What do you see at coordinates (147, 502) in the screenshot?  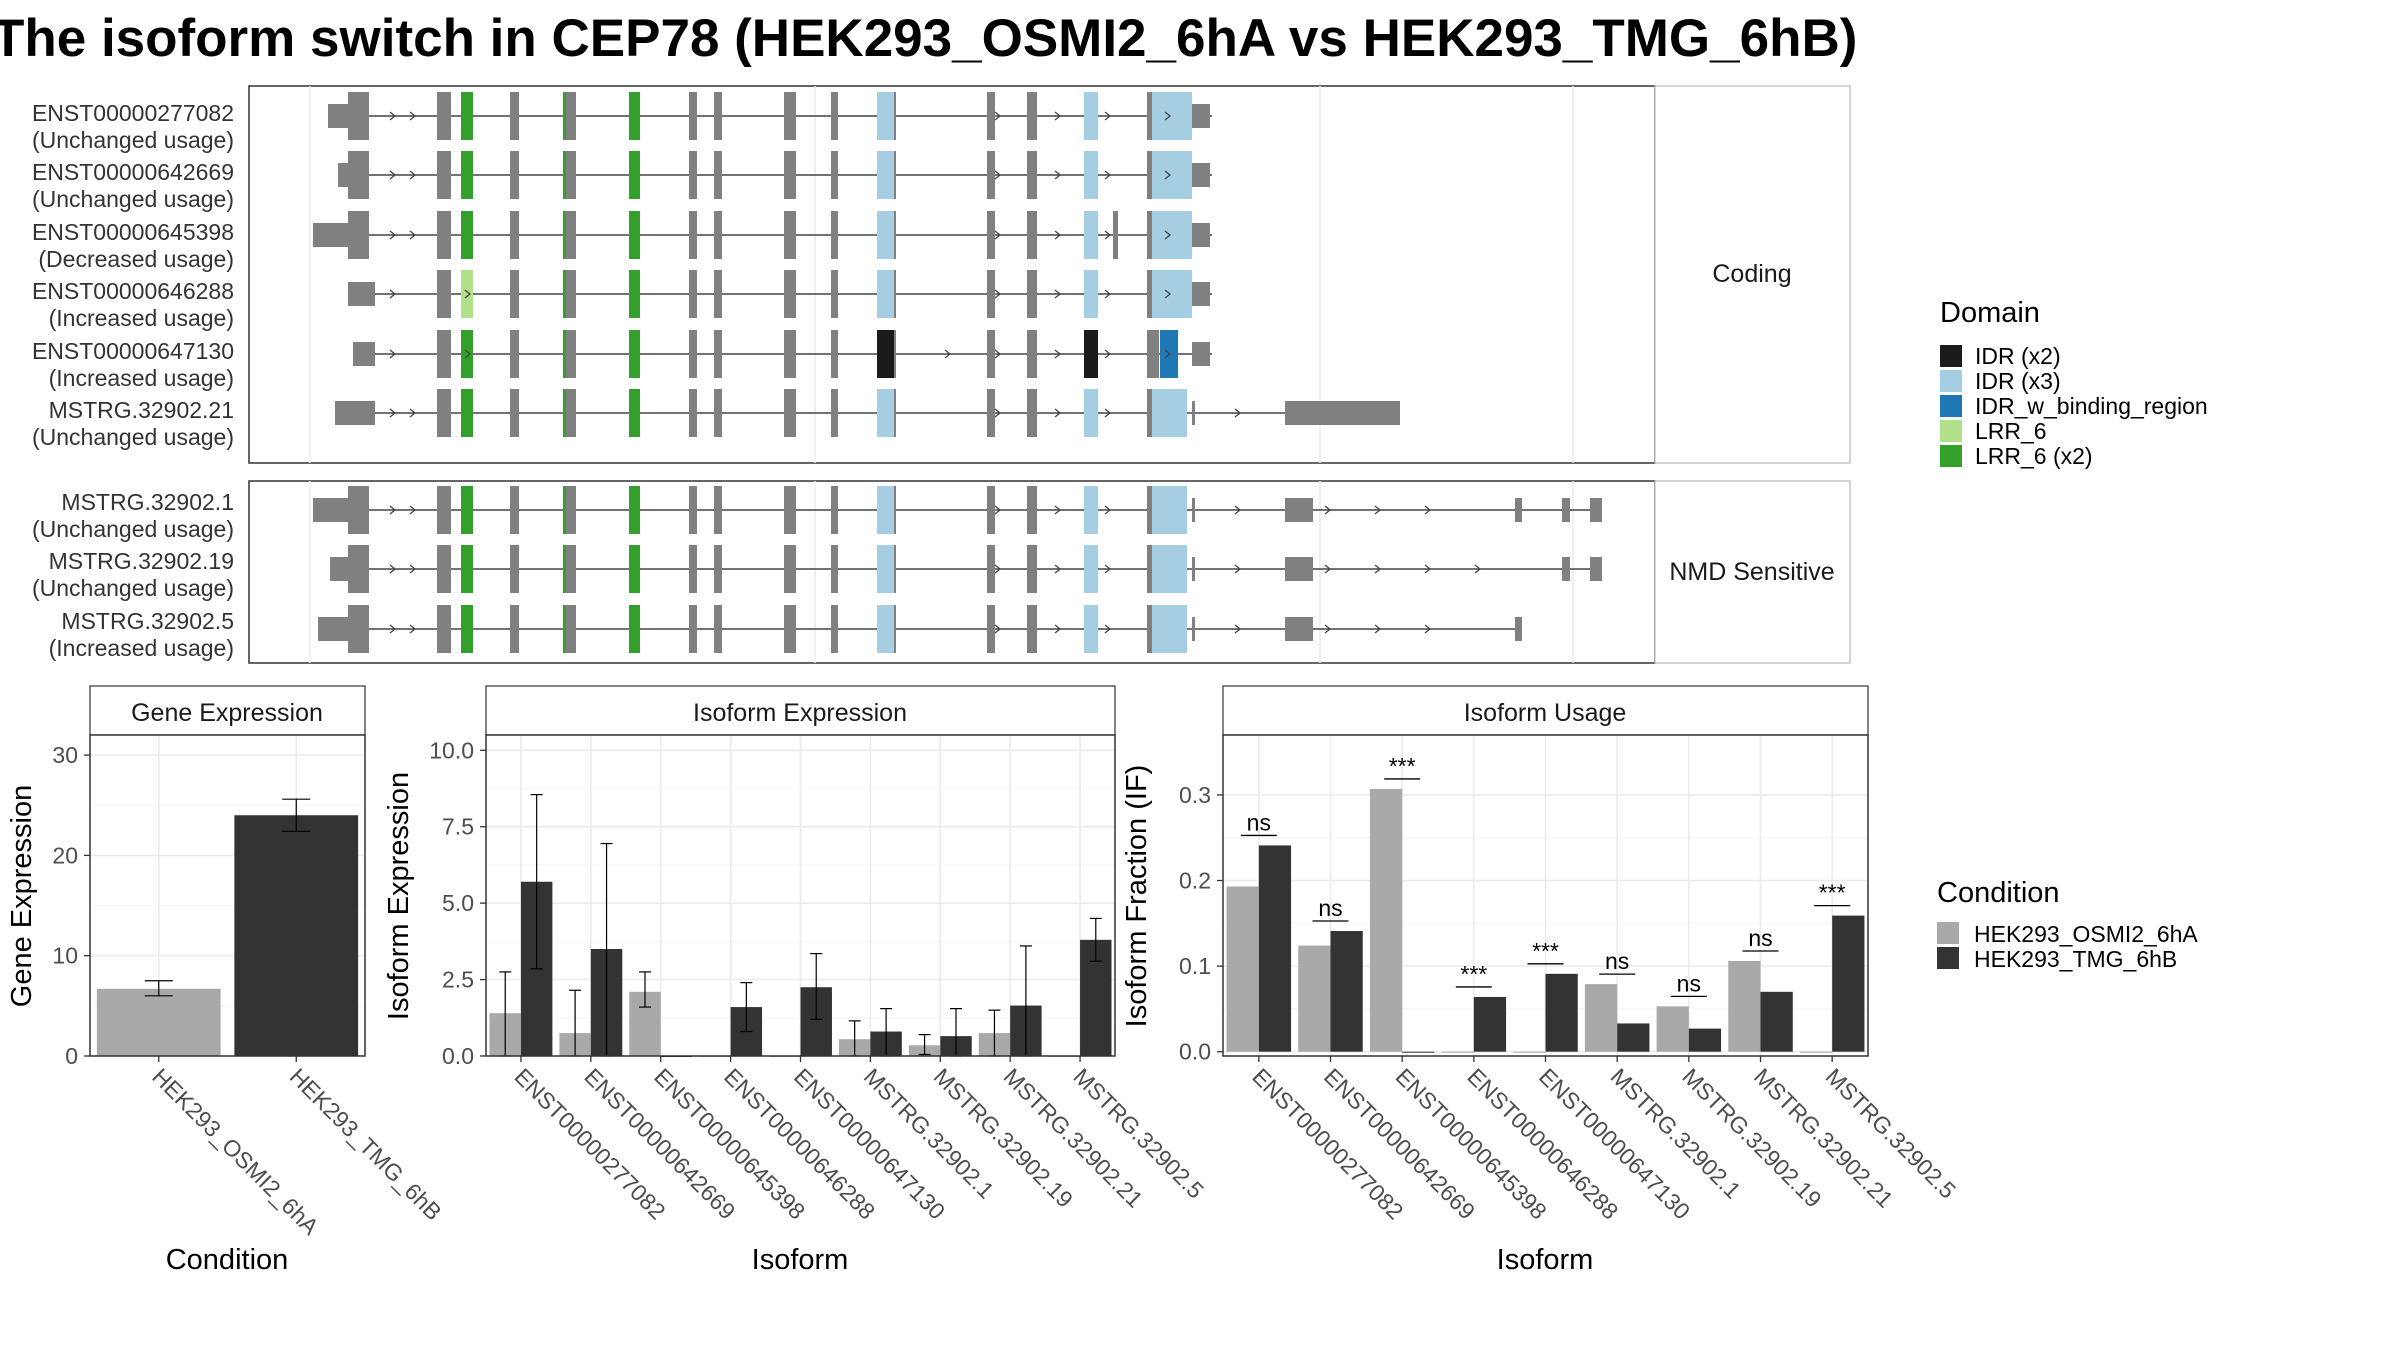 I see `transcript-id: MSTRG.32902.1` at bounding box center [147, 502].